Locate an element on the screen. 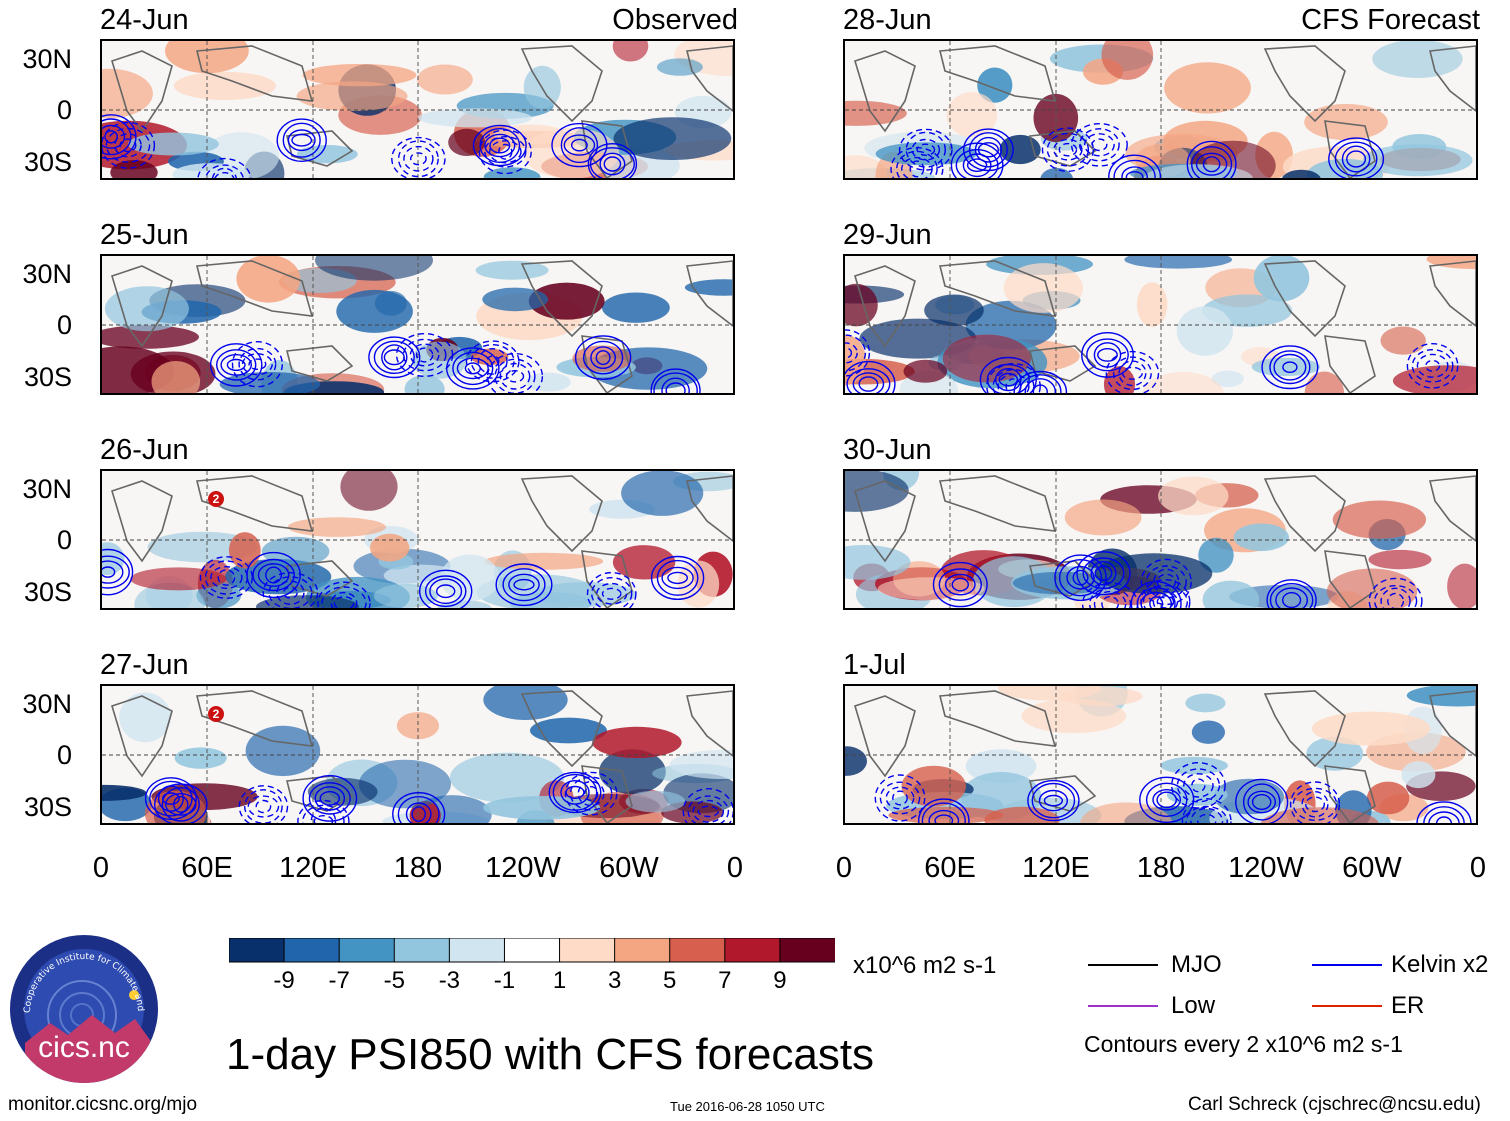  footer-timestamp: Tue 2016-06-28 1050 UTC is located at coordinates (747, 1106).